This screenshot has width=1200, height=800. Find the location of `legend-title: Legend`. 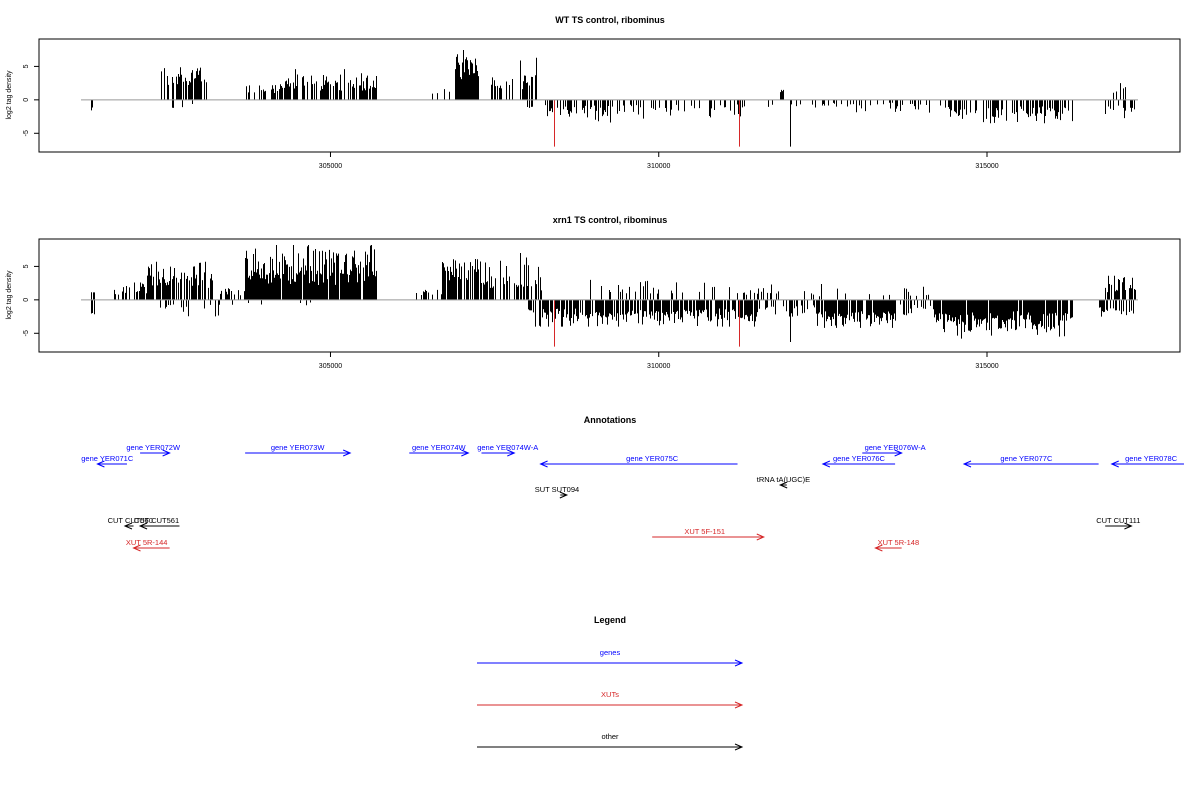

legend-title: Legend is located at coordinates (610, 620).